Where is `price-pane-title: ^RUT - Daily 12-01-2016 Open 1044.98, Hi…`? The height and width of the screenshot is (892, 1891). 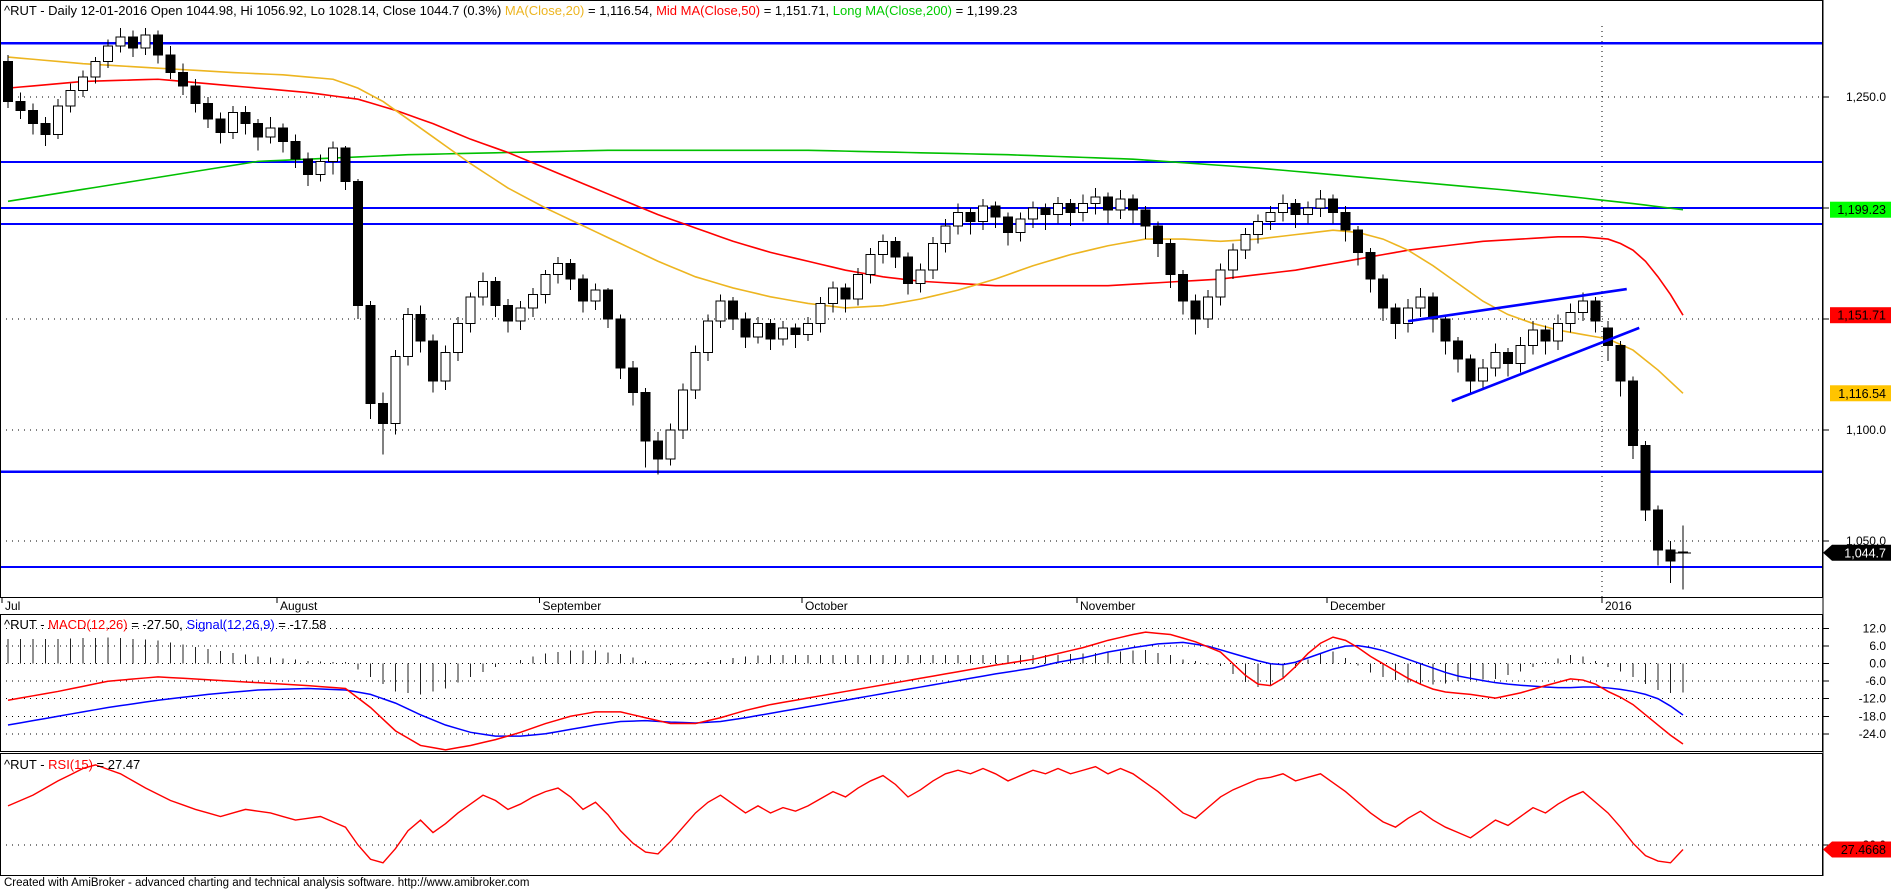 price-pane-title: ^RUT - Daily 12-01-2016 Open 1044.98, Hi… is located at coordinates (510, 10).